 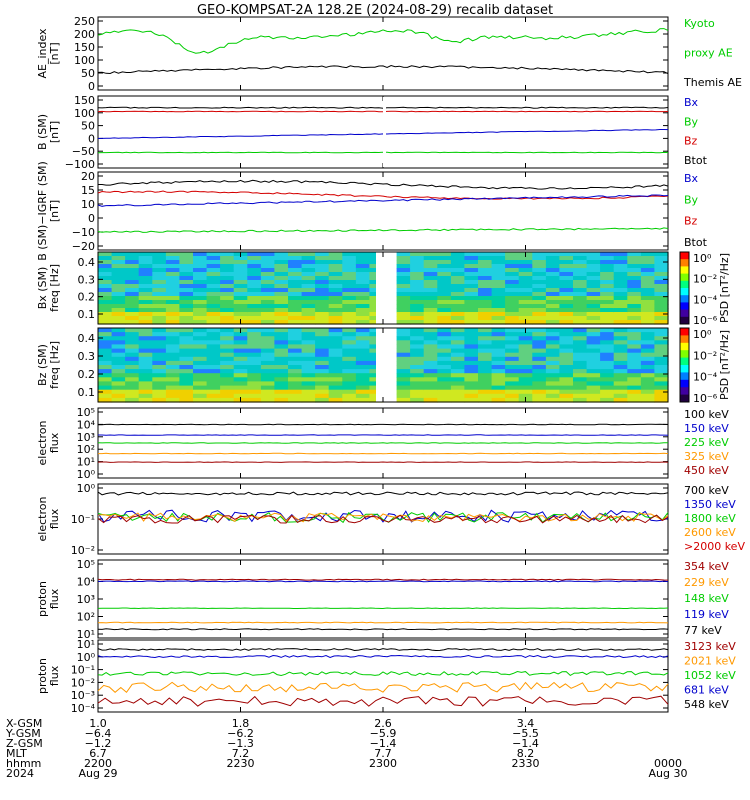 What do you see at coordinates (702, 334) in the screenshot?
I see `colorbar-tick-label: 10⁰` at bounding box center [702, 334].